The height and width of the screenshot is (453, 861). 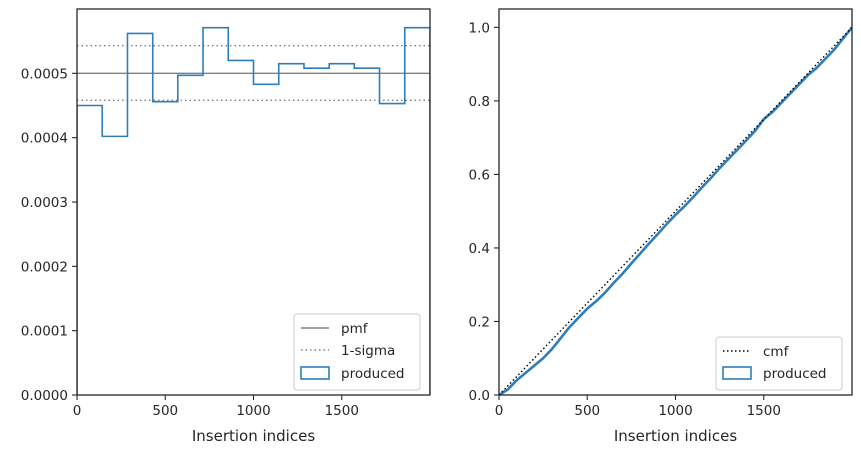 What do you see at coordinates (77, 411) in the screenshot?
I see `histogram-x-tick-label: 0` at bounding box center [77, 411].